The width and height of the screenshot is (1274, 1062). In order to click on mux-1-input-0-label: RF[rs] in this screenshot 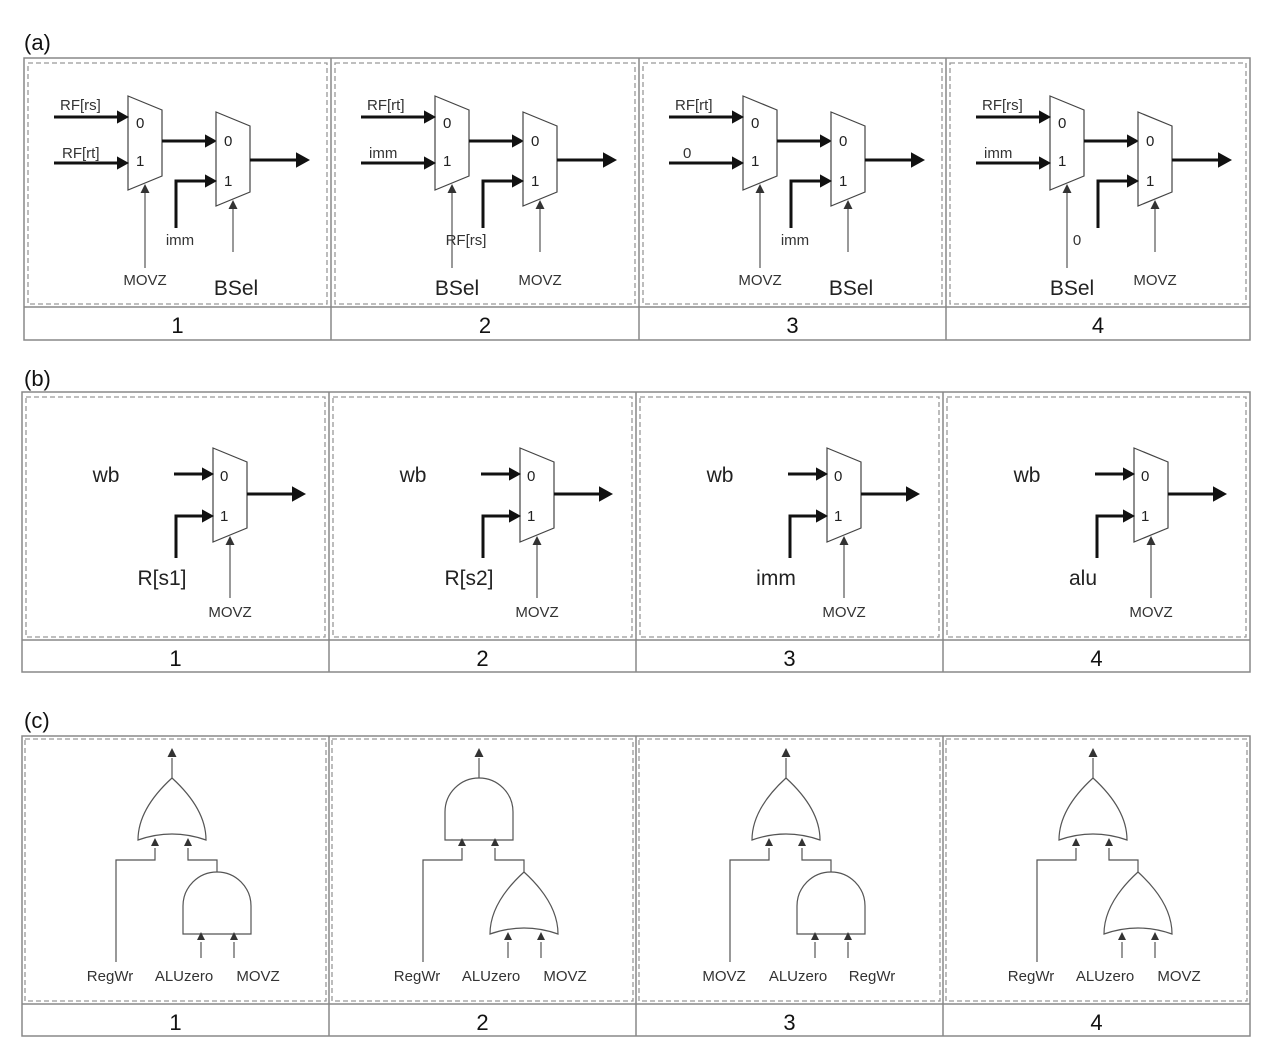, I will do `click(1002, 105)`.